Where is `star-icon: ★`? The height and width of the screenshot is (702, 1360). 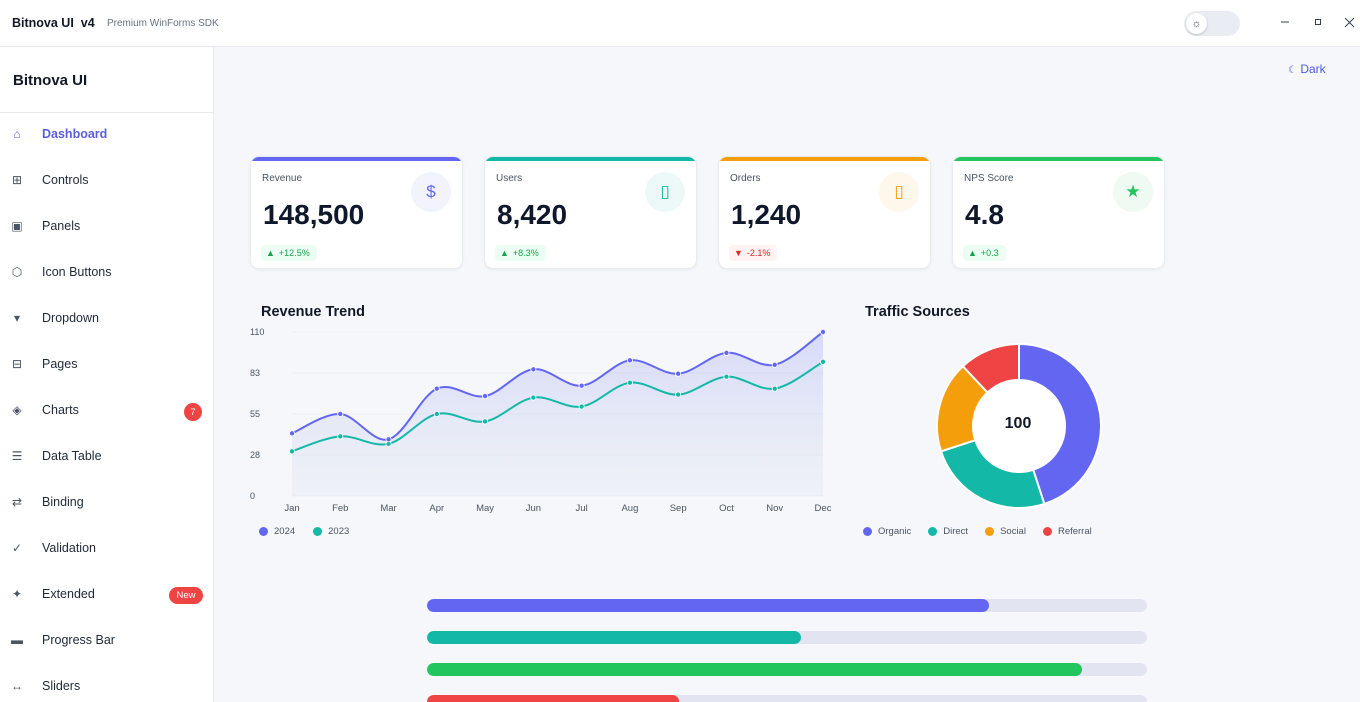 star-icon: ★ is located at coordinates (1133, 192).